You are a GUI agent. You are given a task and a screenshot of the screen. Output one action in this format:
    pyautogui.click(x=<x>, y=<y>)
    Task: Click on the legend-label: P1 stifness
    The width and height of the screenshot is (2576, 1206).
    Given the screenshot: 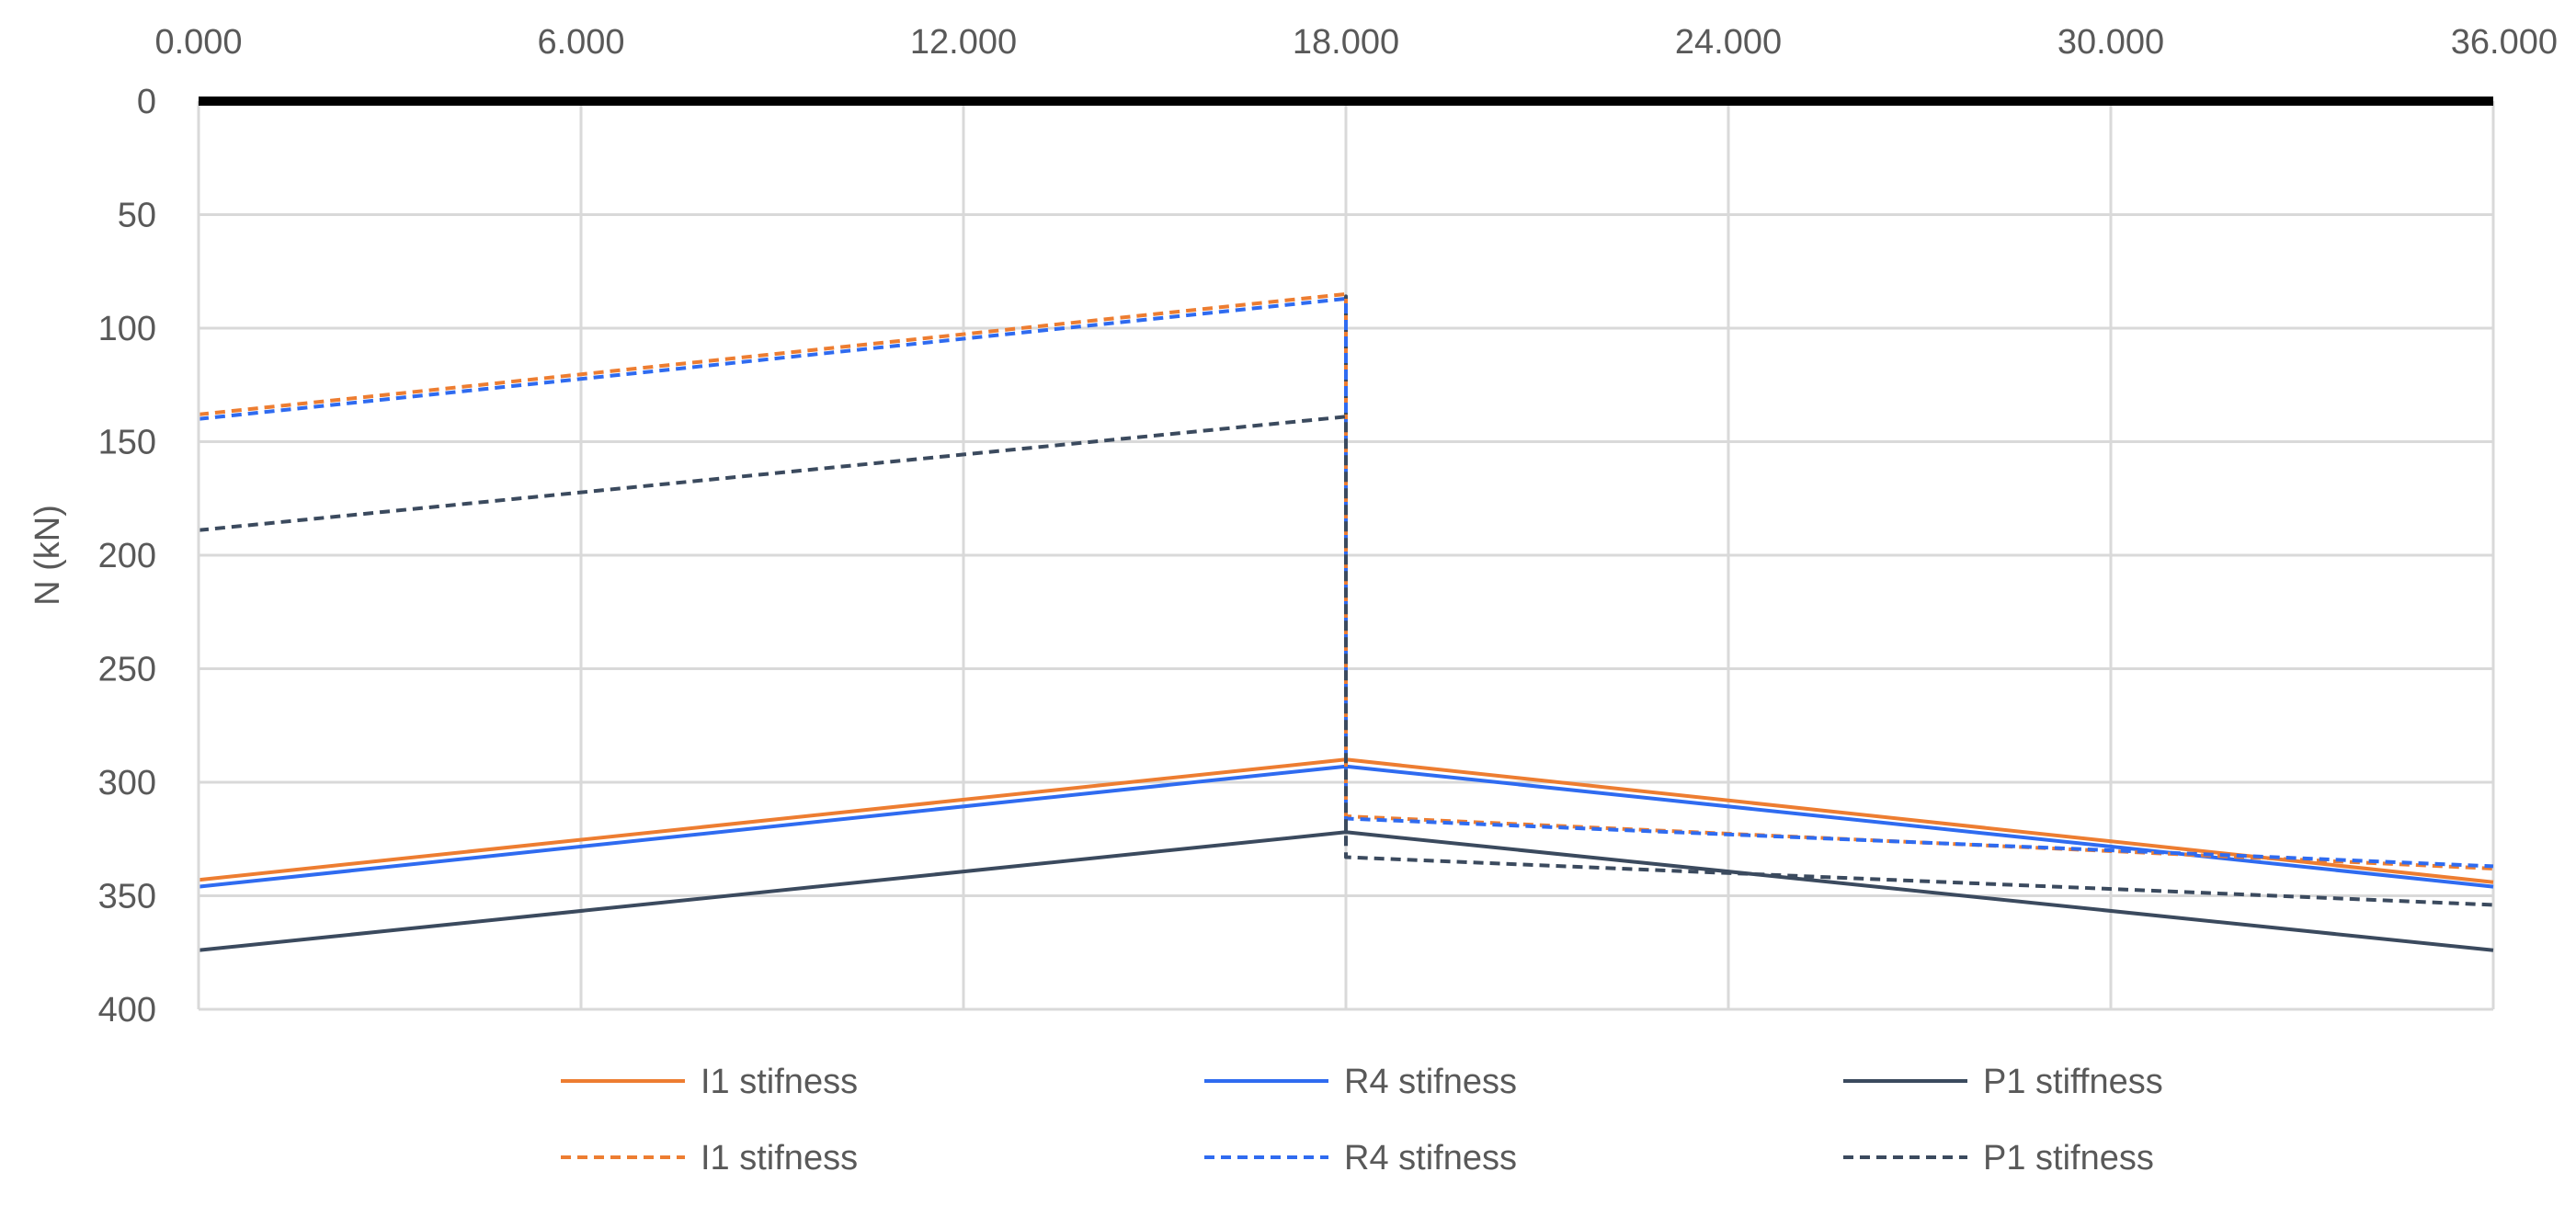 What is the action you would take?
    pyautogui.click(x=2068, y=1158)
    